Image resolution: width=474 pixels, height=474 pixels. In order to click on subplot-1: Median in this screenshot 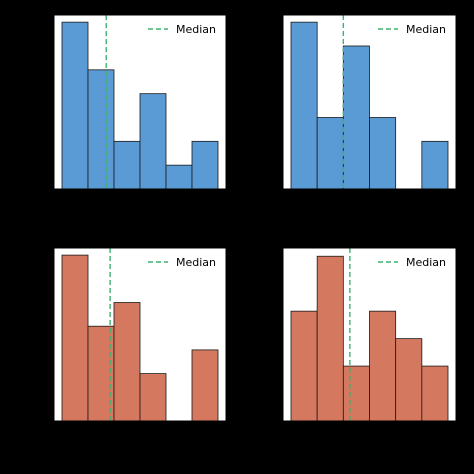, I will do `click(140, 102)`.